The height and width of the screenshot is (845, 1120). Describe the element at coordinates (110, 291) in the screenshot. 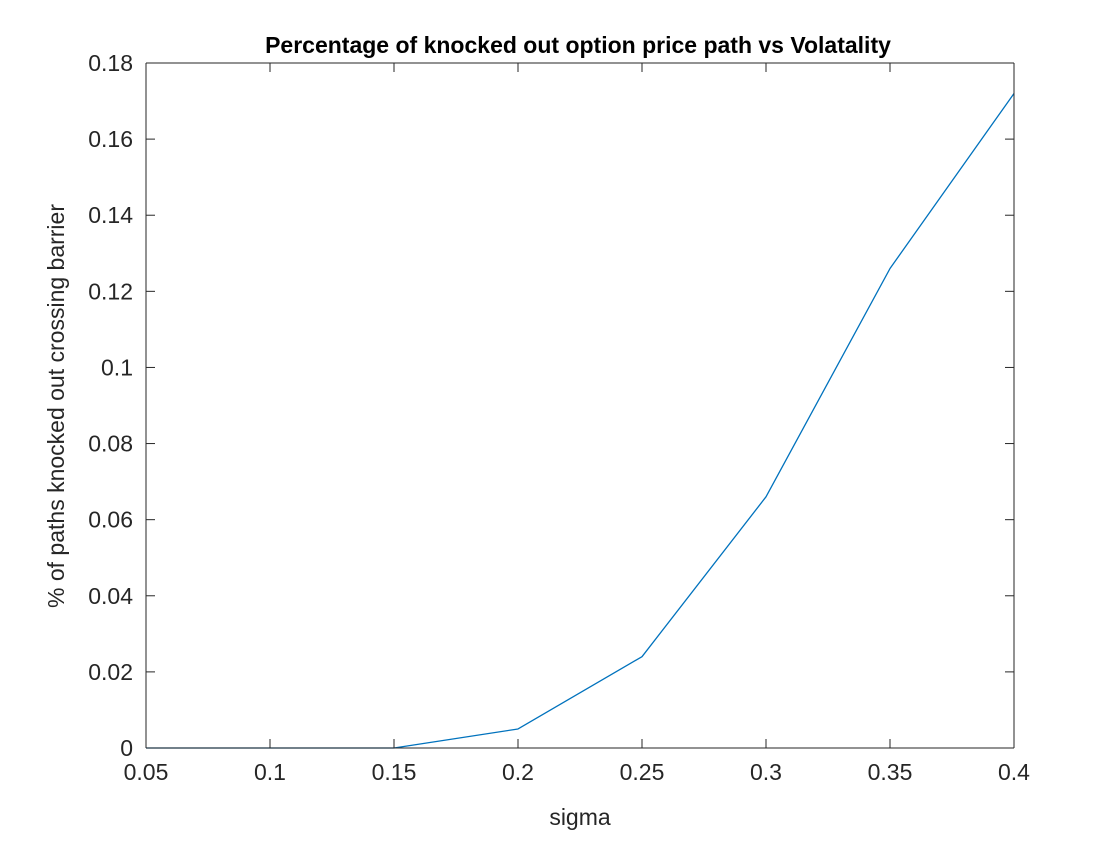

I see `y-tick-label: 0.12` at that location.